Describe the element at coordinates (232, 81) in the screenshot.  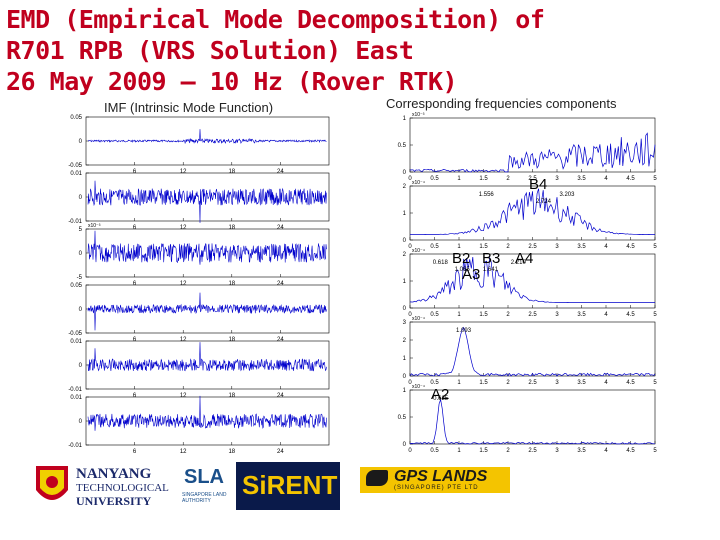
I see `title-line-3: 26 May 2009 – 10 Hz (Rover RTK)` at that location.